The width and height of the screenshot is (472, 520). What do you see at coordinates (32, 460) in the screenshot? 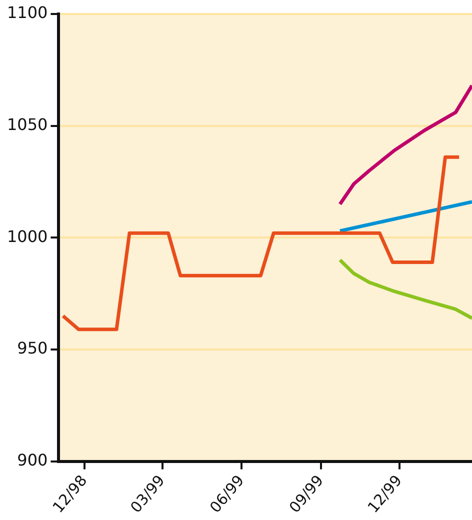
I see `y-tick-label: 900` at bounding box center [32, 460].